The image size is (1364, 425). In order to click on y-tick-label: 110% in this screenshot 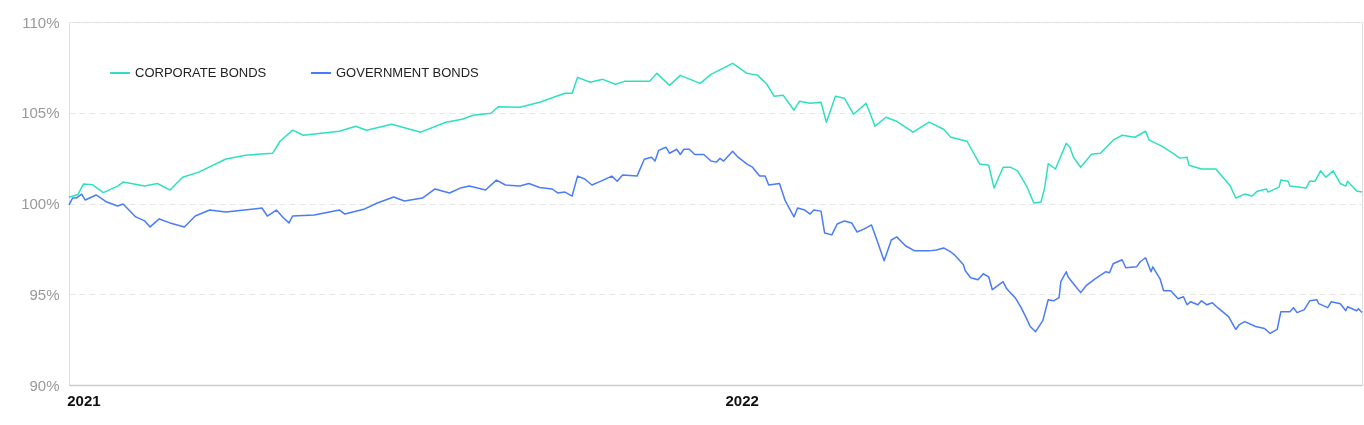, I will do `click(41, 22)`.